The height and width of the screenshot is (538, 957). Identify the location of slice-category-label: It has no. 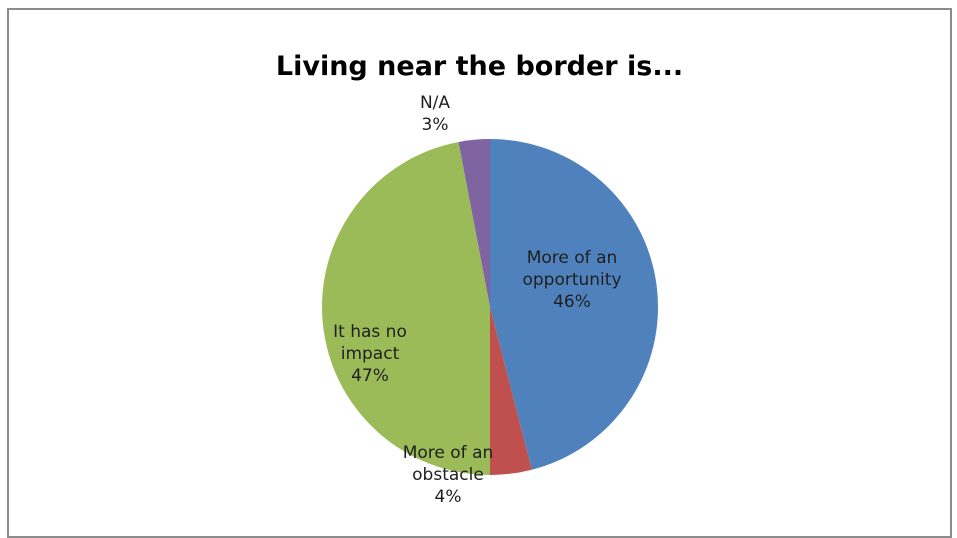
(370, 332).